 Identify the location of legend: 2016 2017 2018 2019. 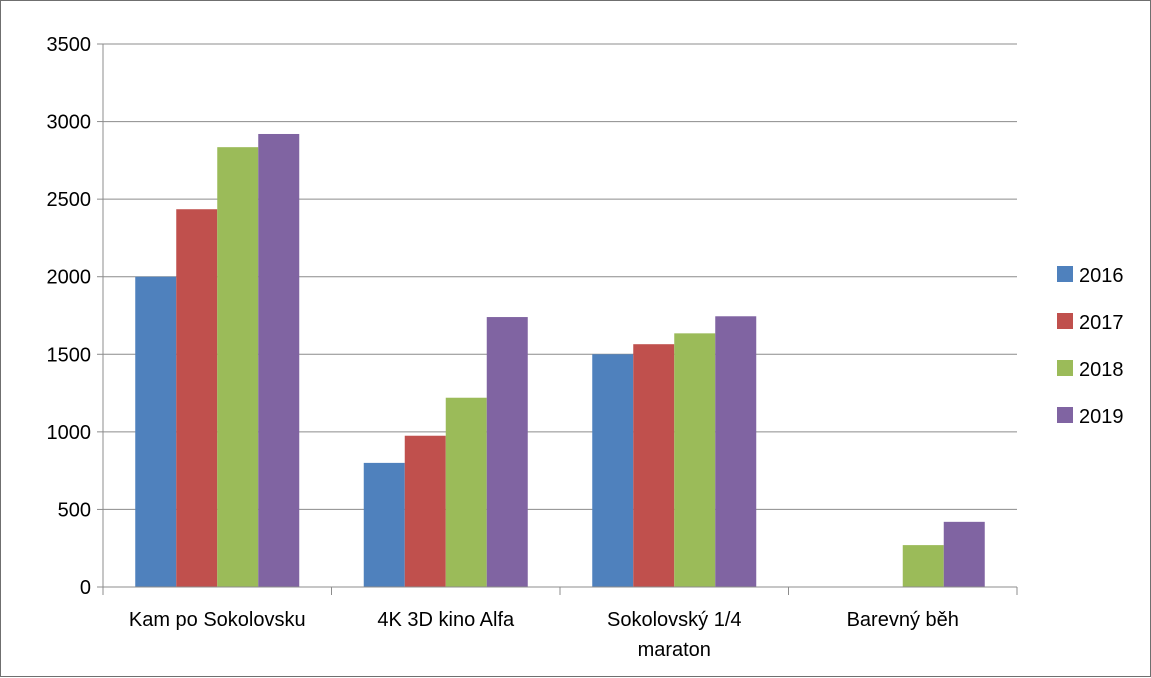
(1090, 346).